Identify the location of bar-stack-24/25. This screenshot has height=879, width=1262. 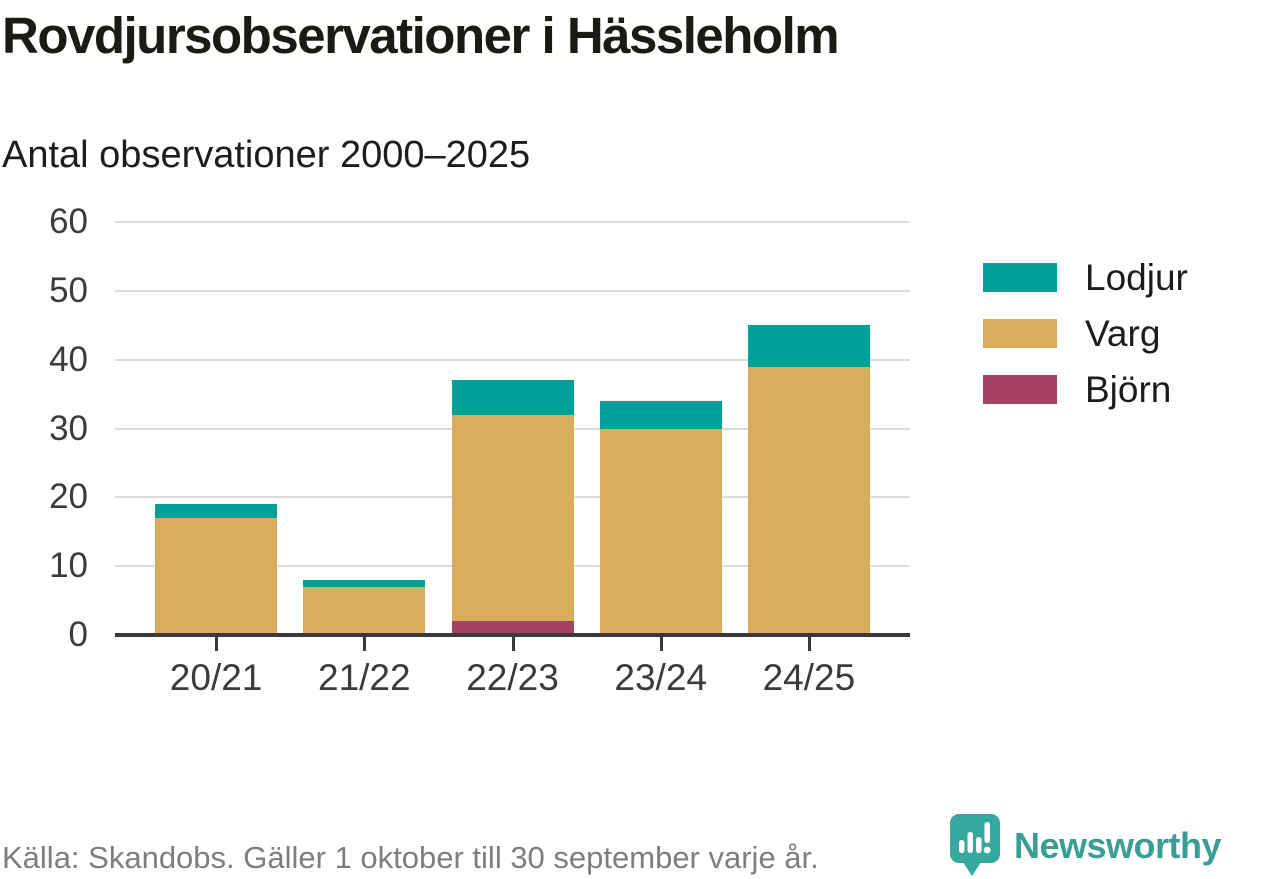
(808, 480).